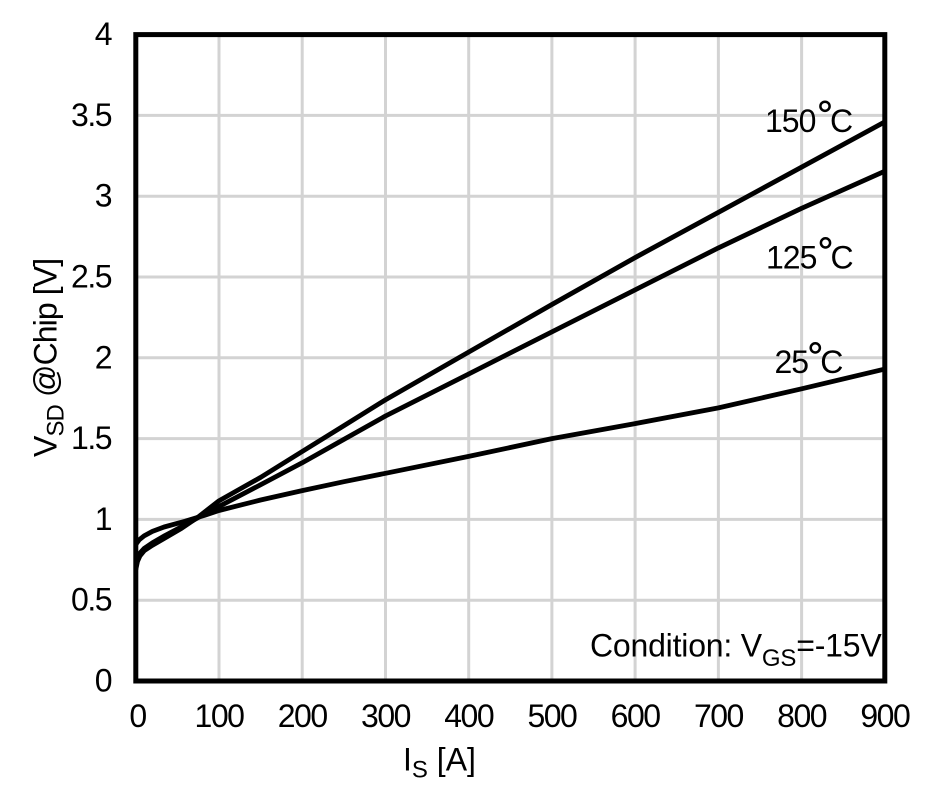 Image resolution: width=928 pixels, height=793 pixels. What do you see at coordinates (91, 277) in the screenshot?
I see `svg-text: 2.5` at bounding box center [91, 277].